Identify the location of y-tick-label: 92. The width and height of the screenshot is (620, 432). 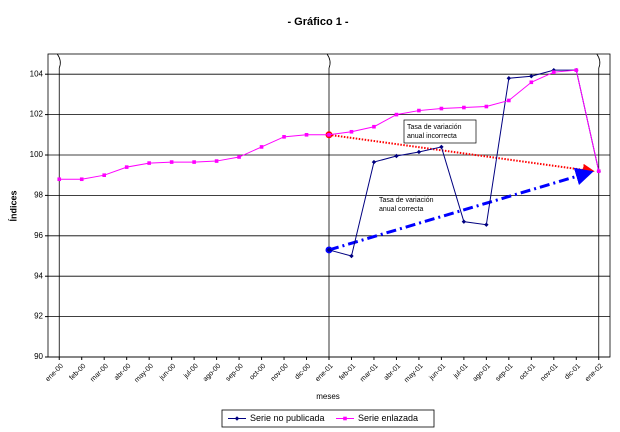
(38, 316).